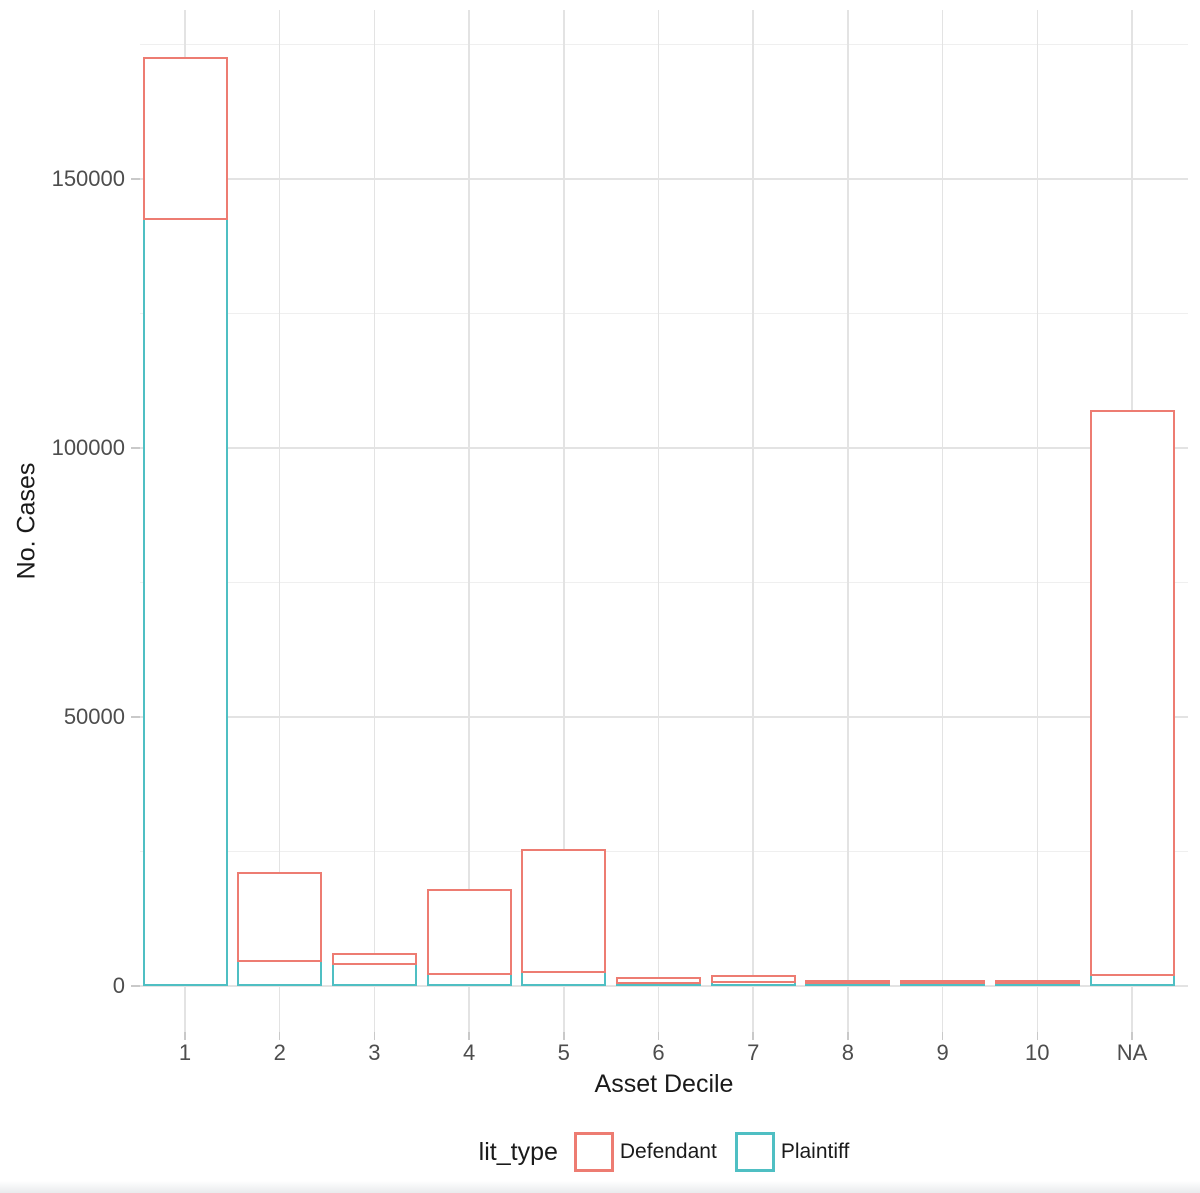 The image size is (1200, 1193). What do you see at coordinates (848, 1052) in the screenshot?
I see `x-tick-label: 8` at bounding box center [848, 1052].